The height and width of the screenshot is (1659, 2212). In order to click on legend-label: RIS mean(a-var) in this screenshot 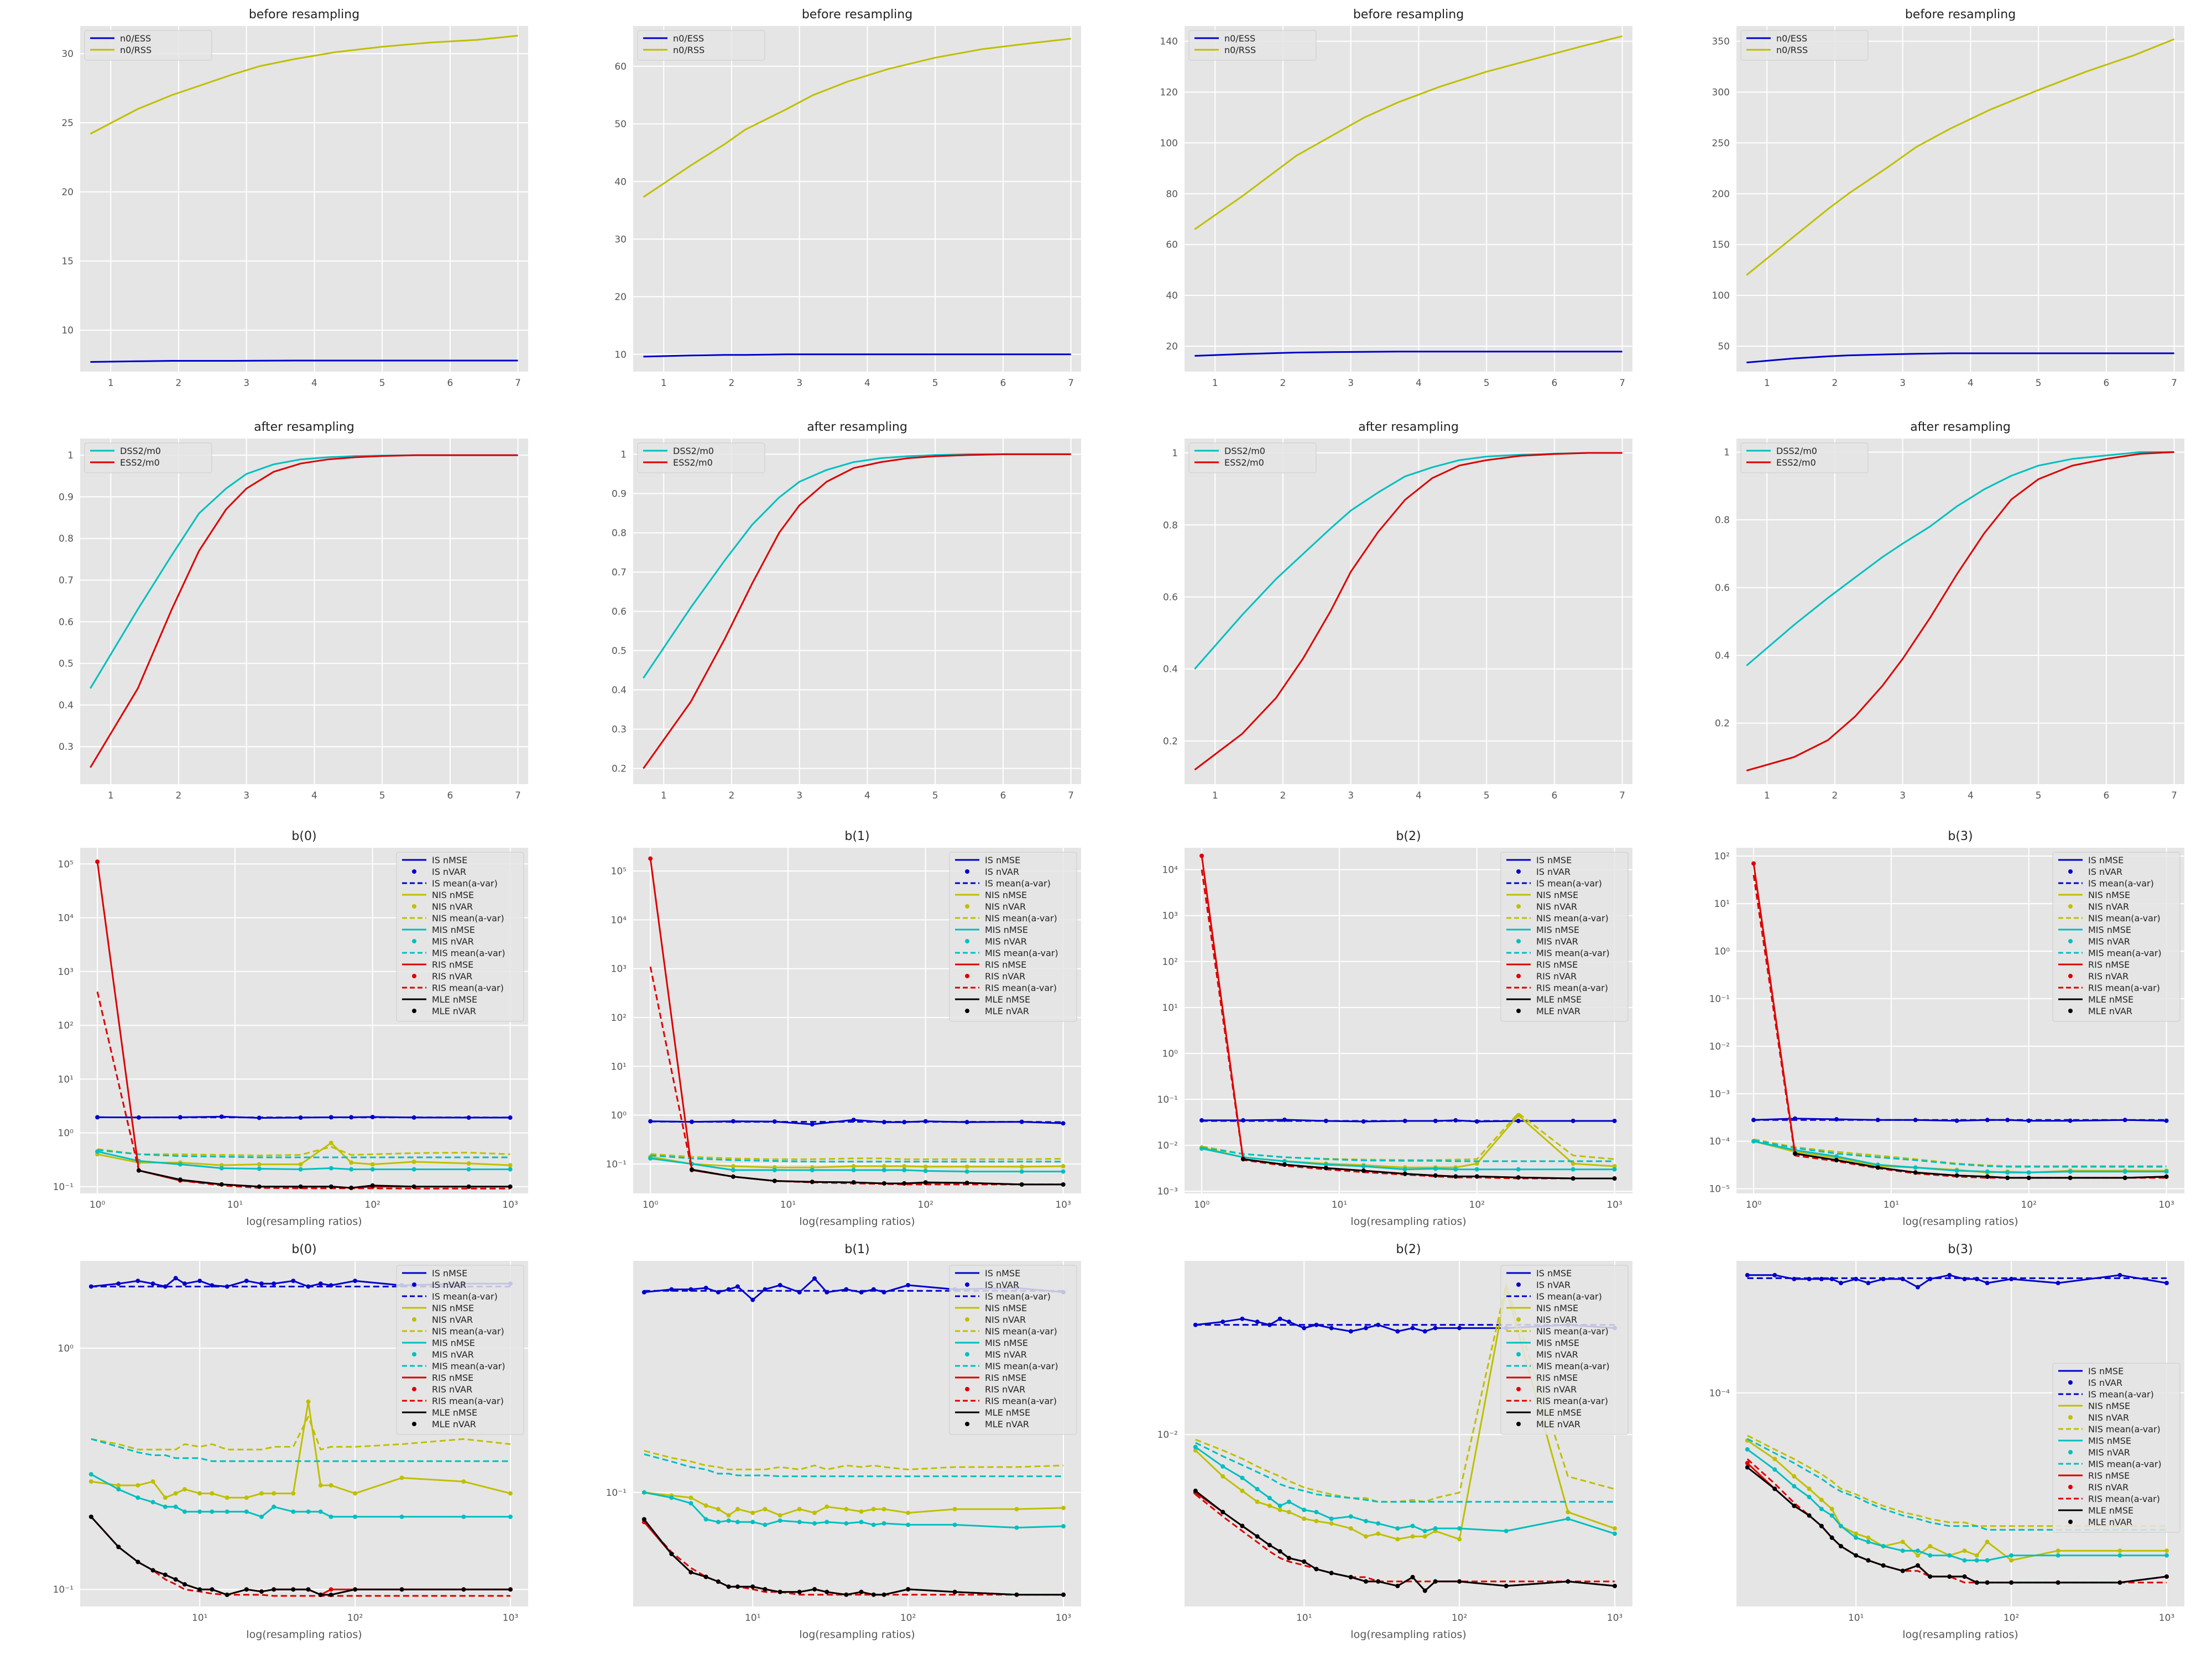, I will do `click(2124, 1499)`.